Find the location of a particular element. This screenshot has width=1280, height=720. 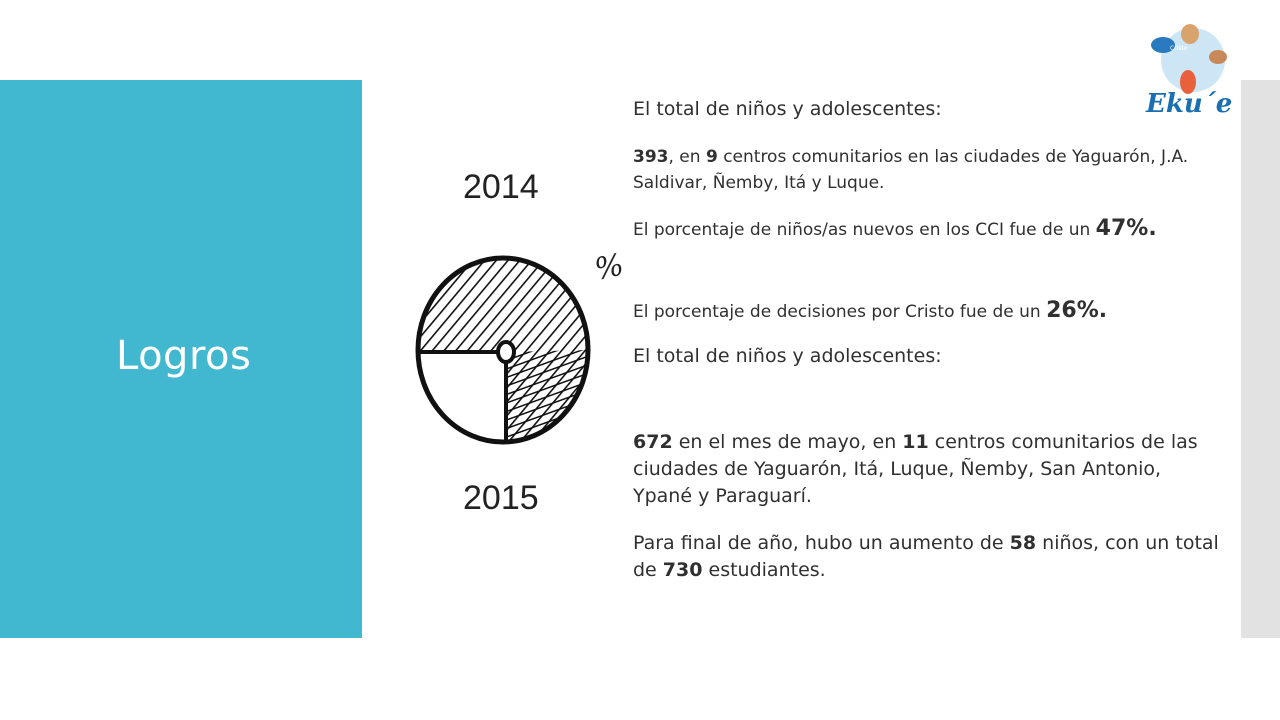

percent-sketch: % is located at coordinates (609, 267).